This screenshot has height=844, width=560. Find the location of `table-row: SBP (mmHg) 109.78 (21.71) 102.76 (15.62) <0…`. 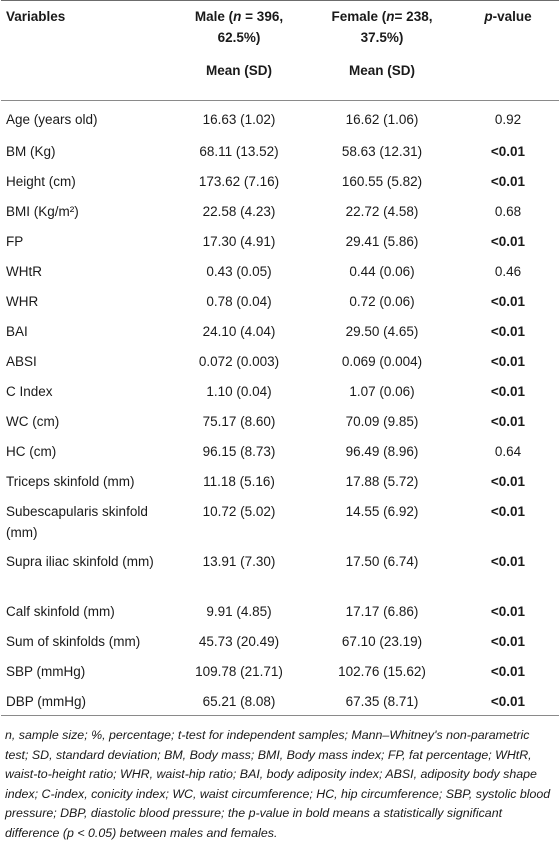

table-row: SBP (mmHg) 109.78 (21.71) 102.76 (15.62) <0… is located at coordinates (280, 671).